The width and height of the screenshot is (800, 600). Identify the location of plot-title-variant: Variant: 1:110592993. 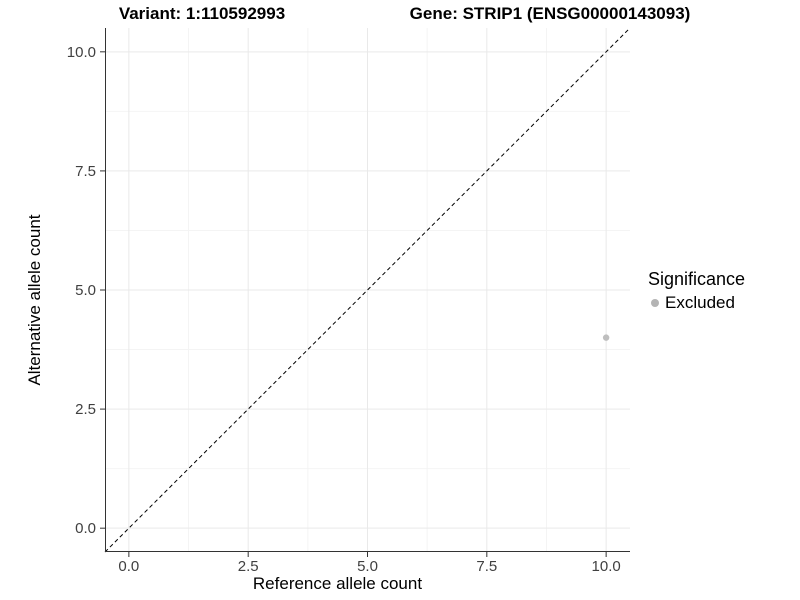
(202, 13).